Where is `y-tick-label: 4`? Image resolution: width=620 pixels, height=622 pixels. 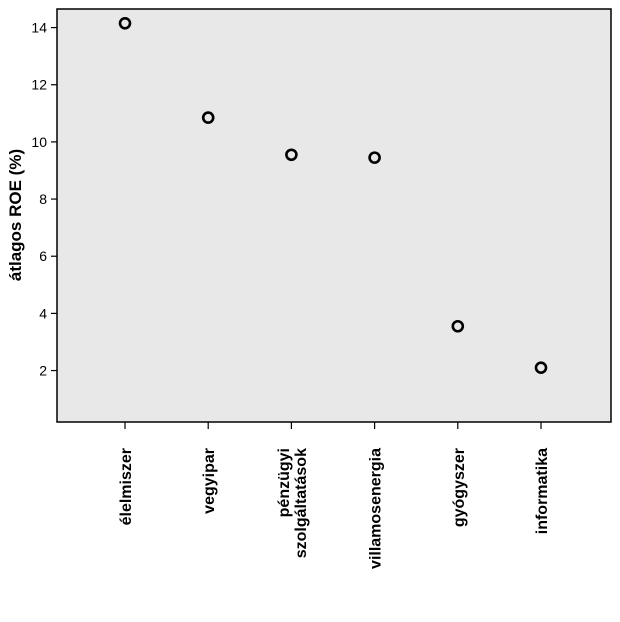
y-tick-label: 4 is located at coordinates (43, 313).